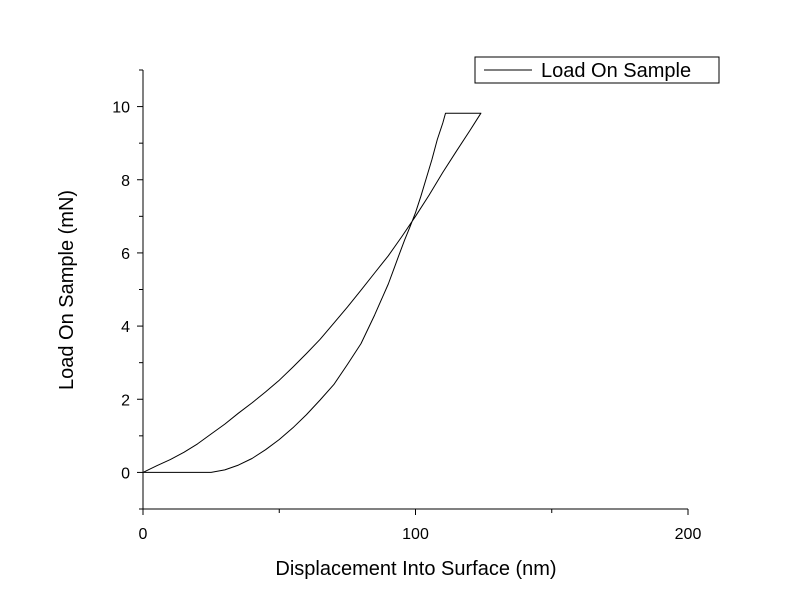  I want to click on x-tick-label: 0, so click(143, 534).